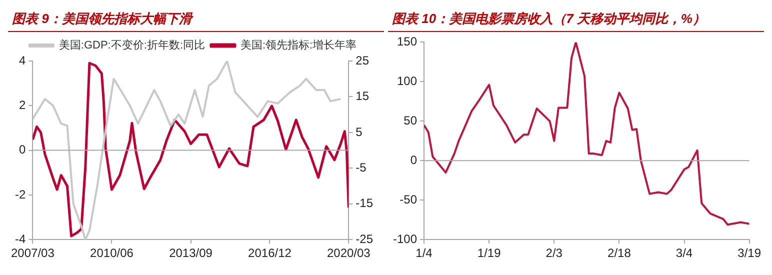 The height and width of the screenshot is (275, 772). I want to click on y2-tick-label: 5, so click(359, 131).